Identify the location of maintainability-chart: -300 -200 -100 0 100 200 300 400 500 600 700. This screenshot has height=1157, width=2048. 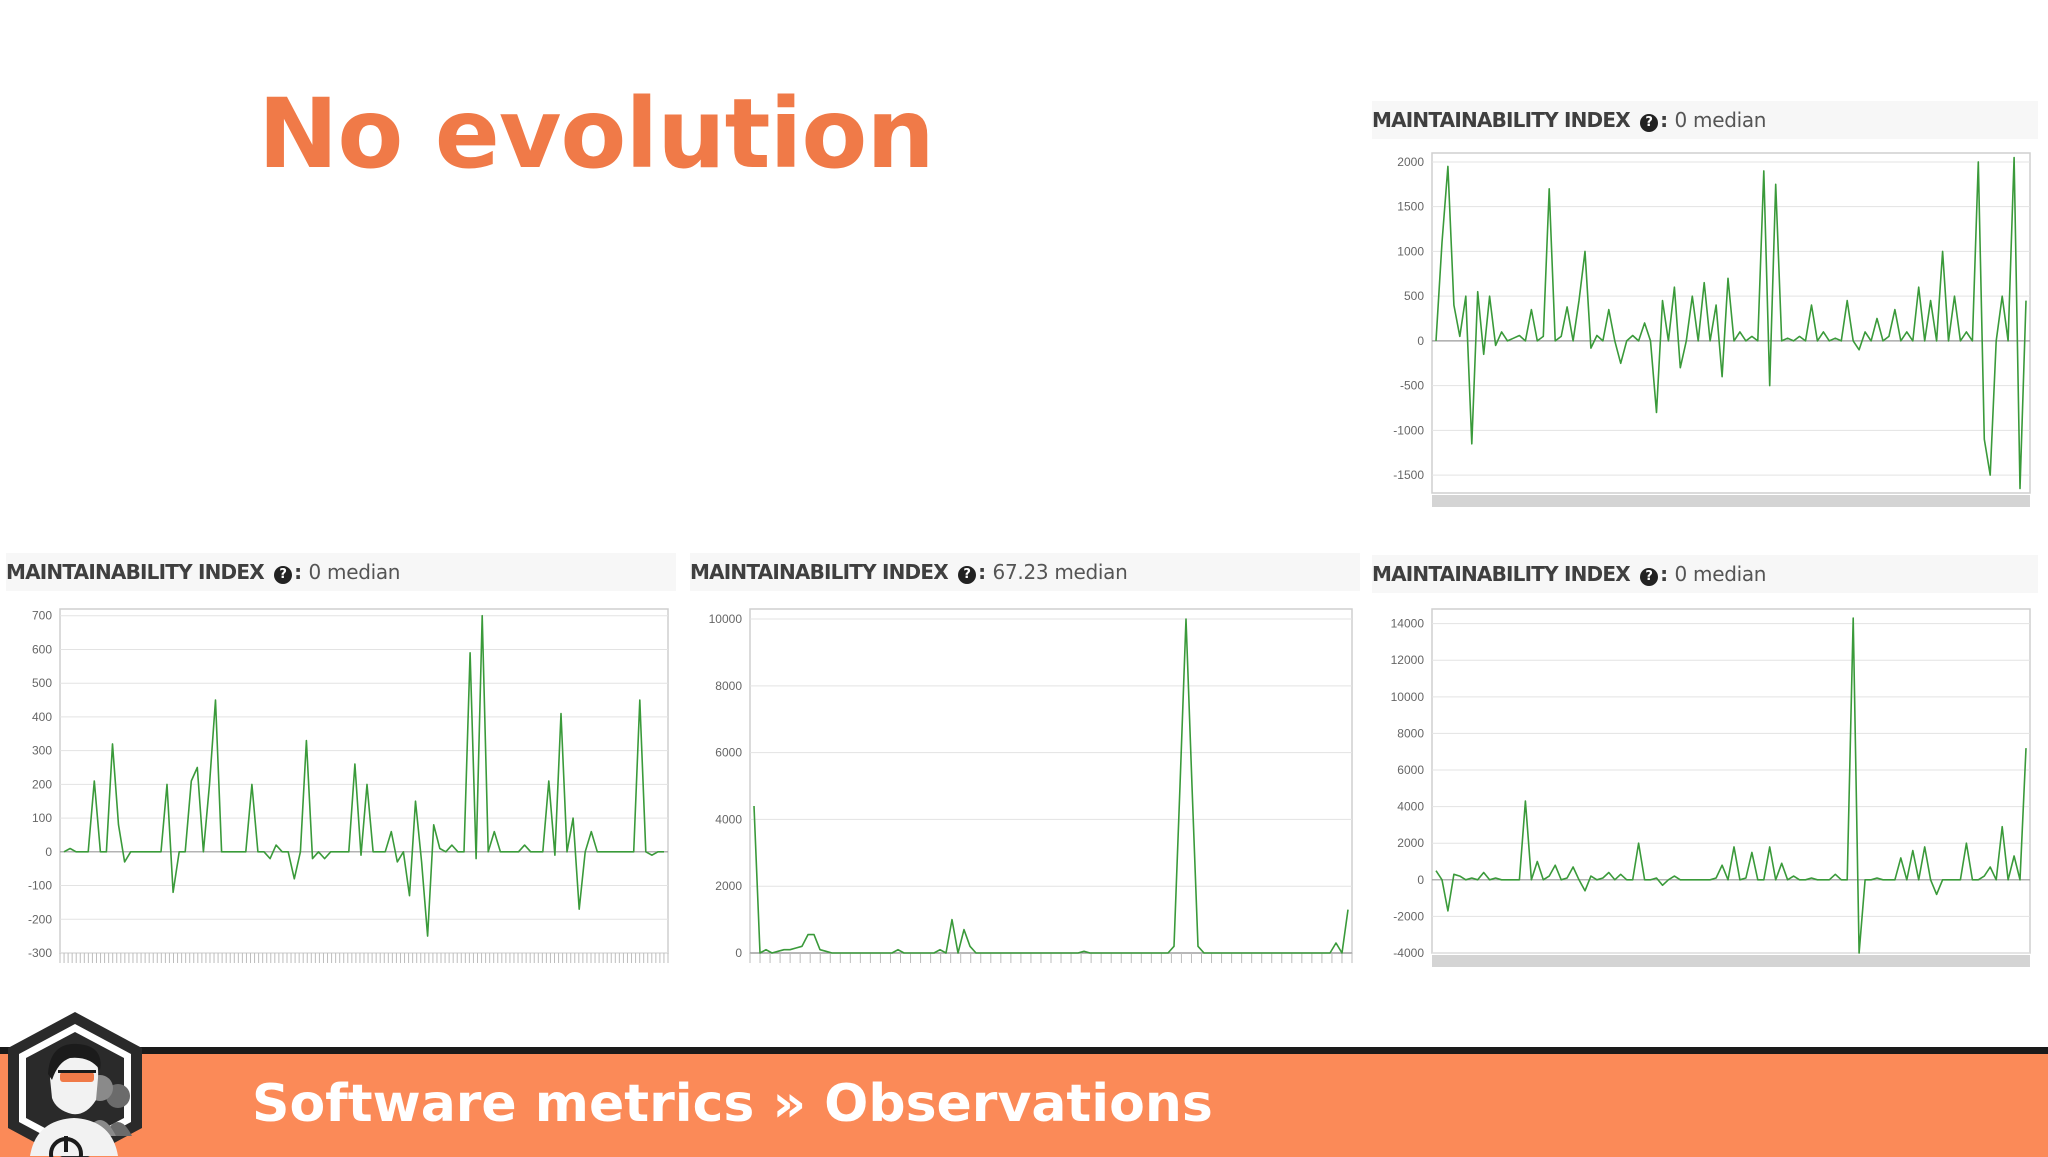
(348, 785).